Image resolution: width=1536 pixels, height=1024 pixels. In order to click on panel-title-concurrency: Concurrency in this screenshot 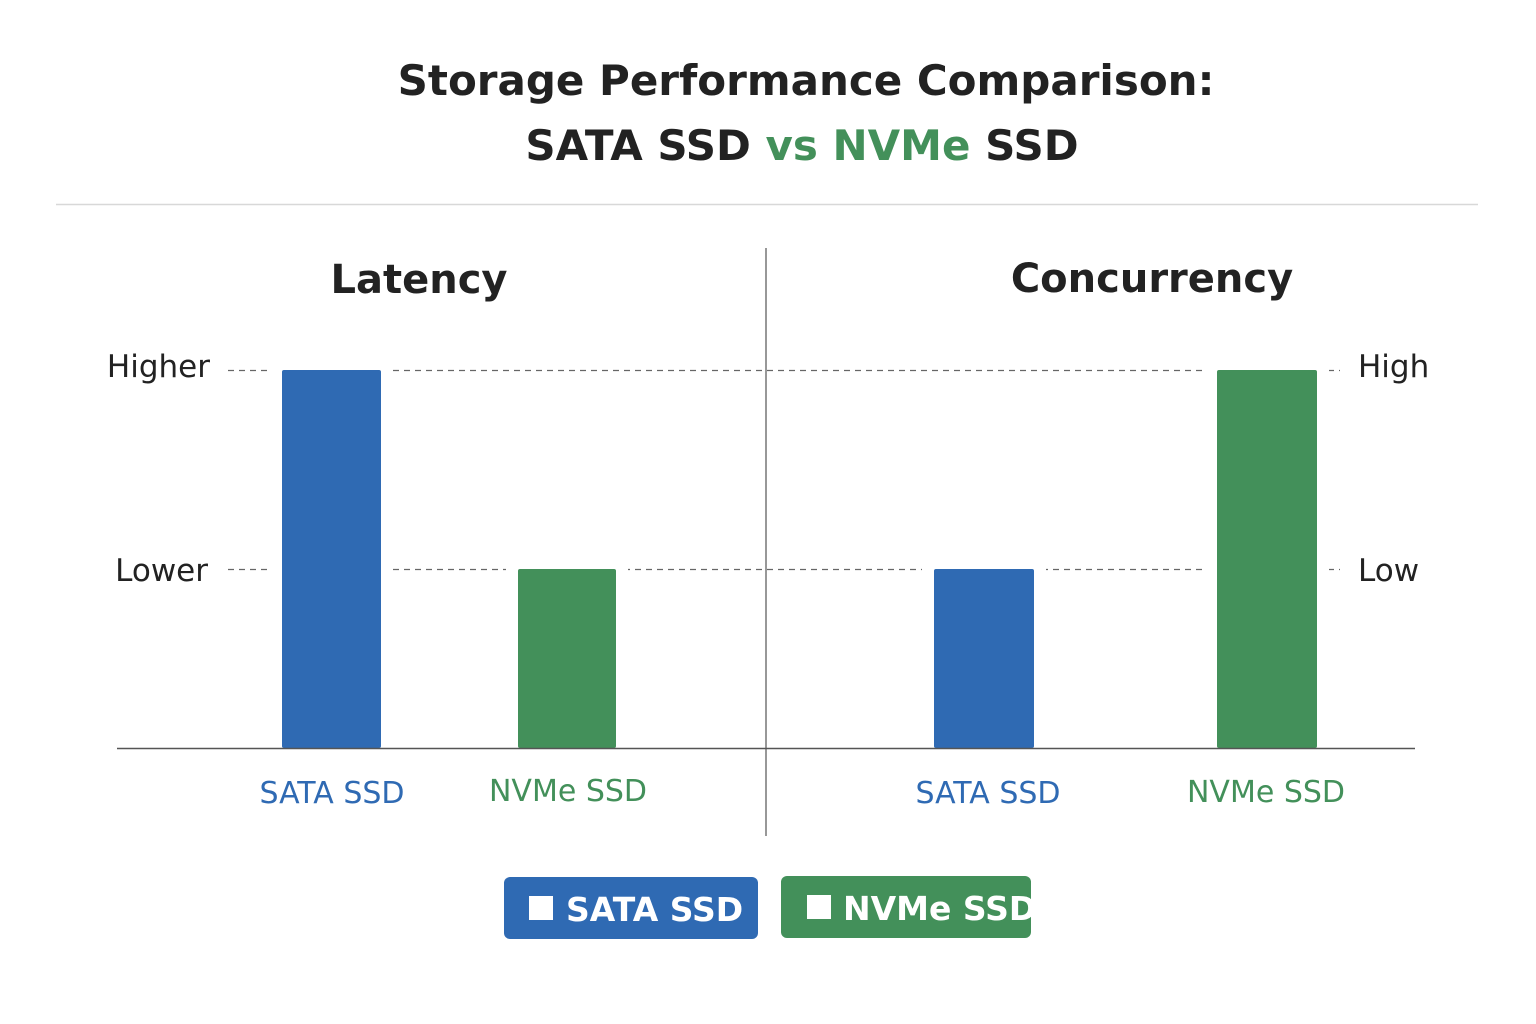, I will do `click(1152, 279)`.